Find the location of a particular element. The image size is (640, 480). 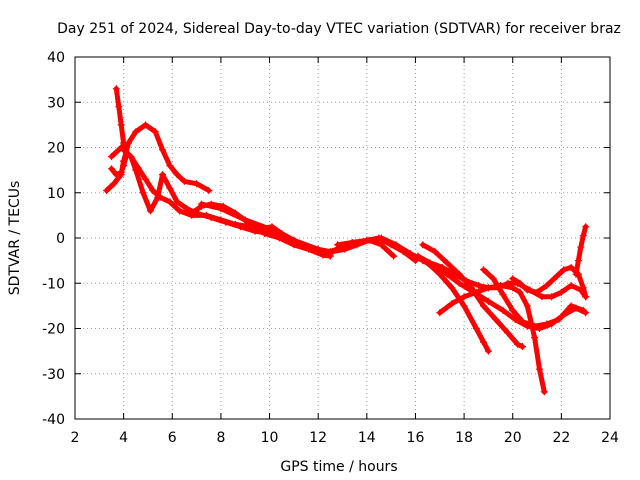

y-tick-label: 30 is located at coordinates (56, 103).